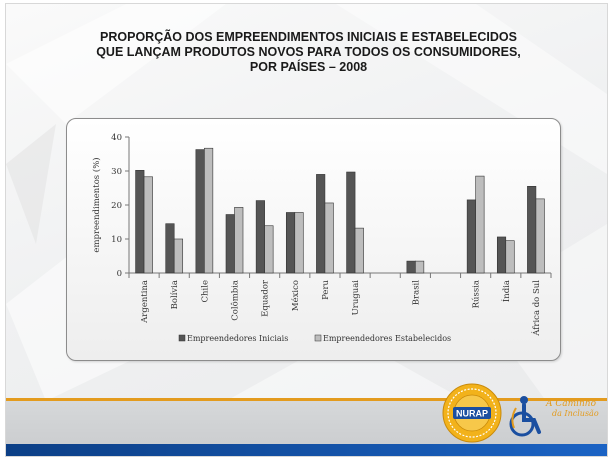  Describe the element at coordinates (306, 450) in the screenshot. I see `footer-blue-stripe` at that location.